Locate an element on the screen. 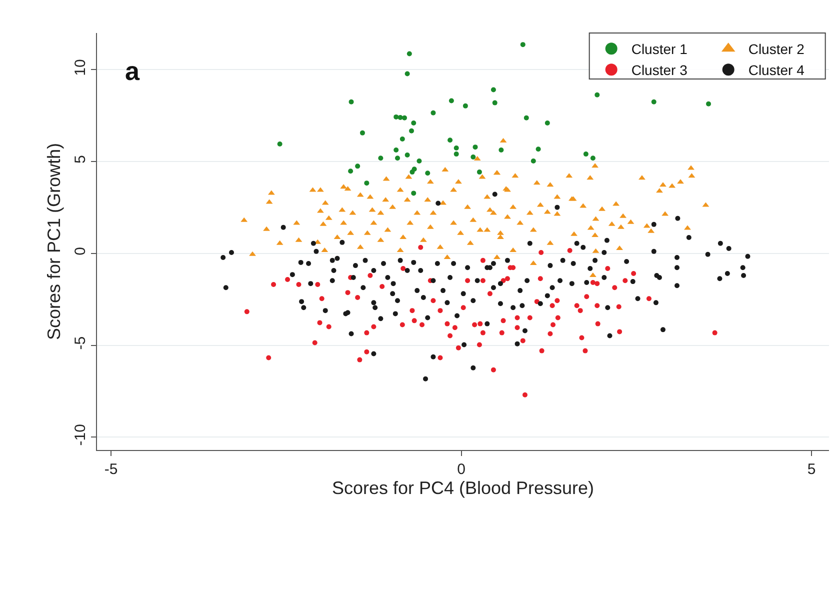 This screenshot has width=839, height=615. legend-label: Cluster 1 is located at coordinates (659, 49).